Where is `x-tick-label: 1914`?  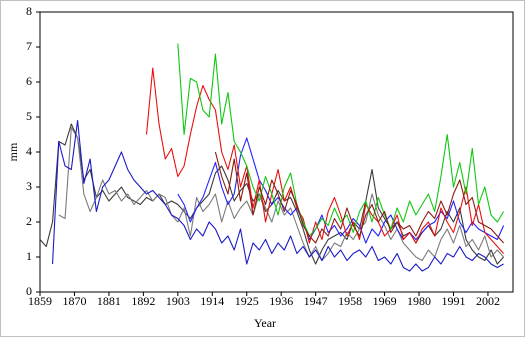 x-tick-label: 1914 is located at coordinates (212, 301).